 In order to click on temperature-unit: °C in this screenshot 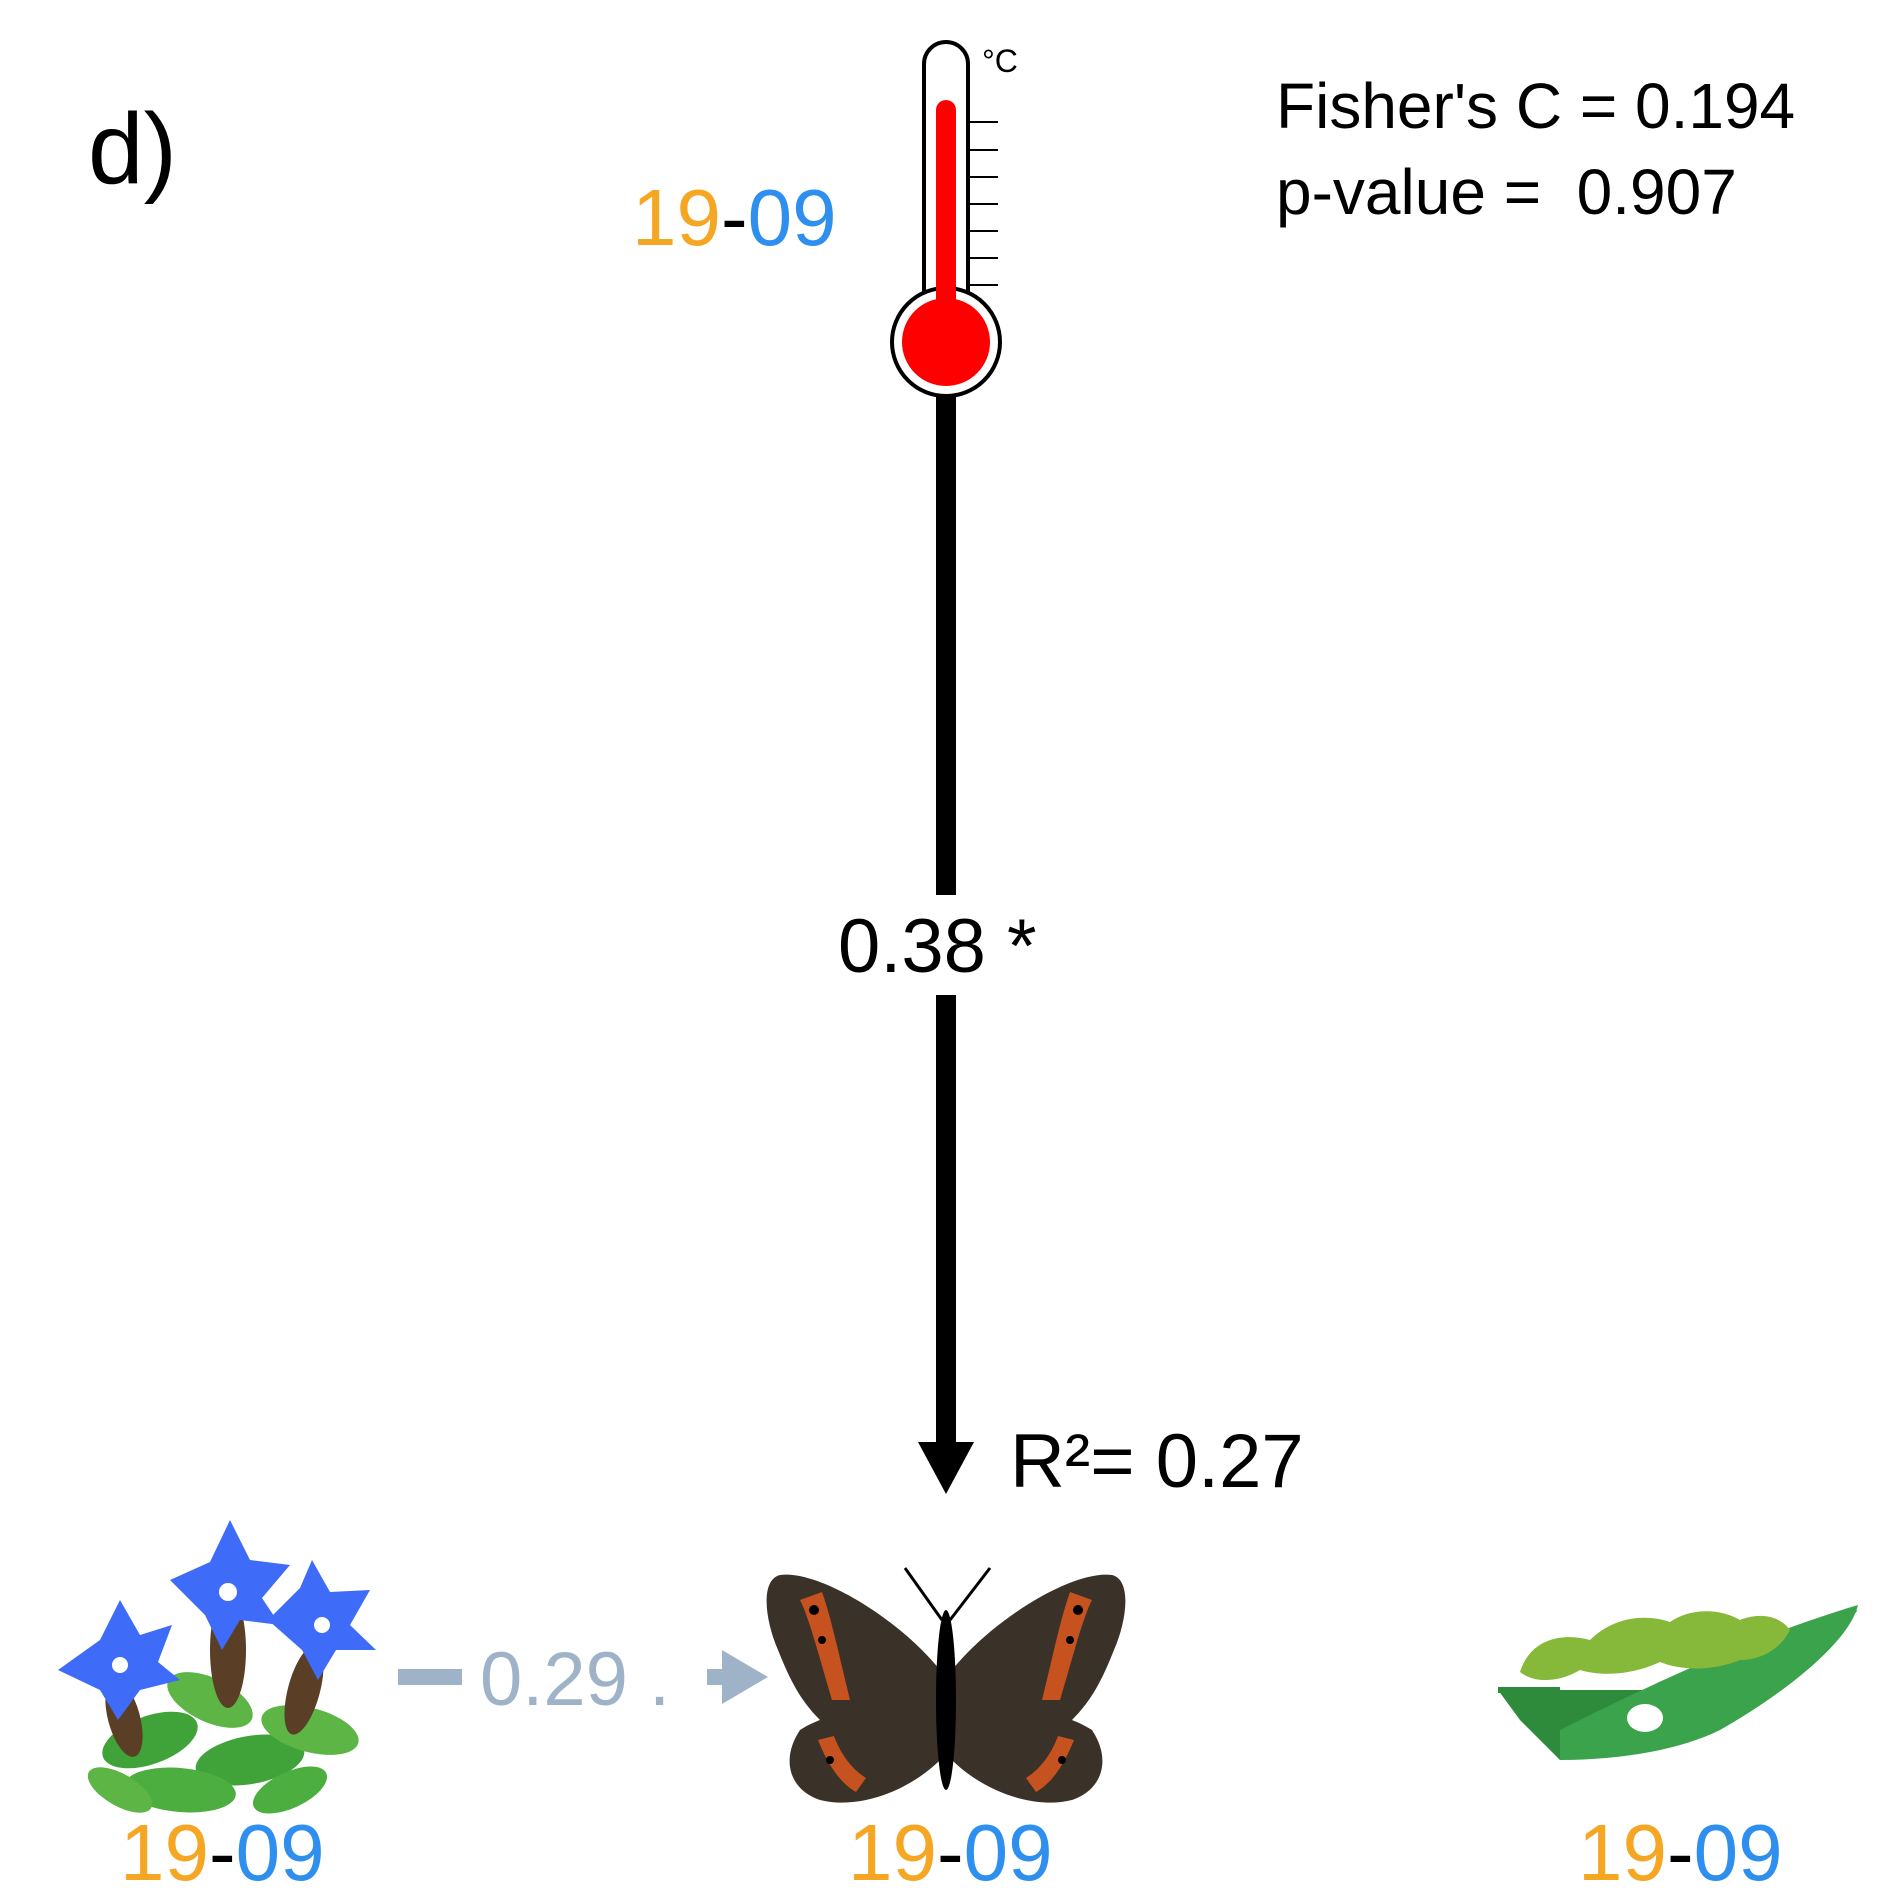, I will do `click(1000, 61)`.